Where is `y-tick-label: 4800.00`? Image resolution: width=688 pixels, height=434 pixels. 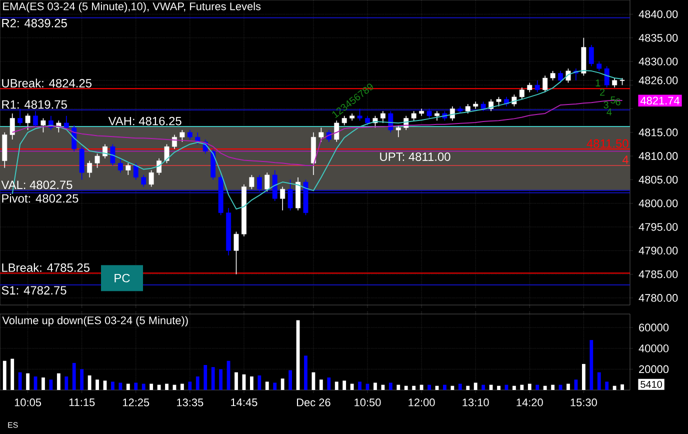 y-tick-label: 4800.00 is located at coordinates (658, 203).